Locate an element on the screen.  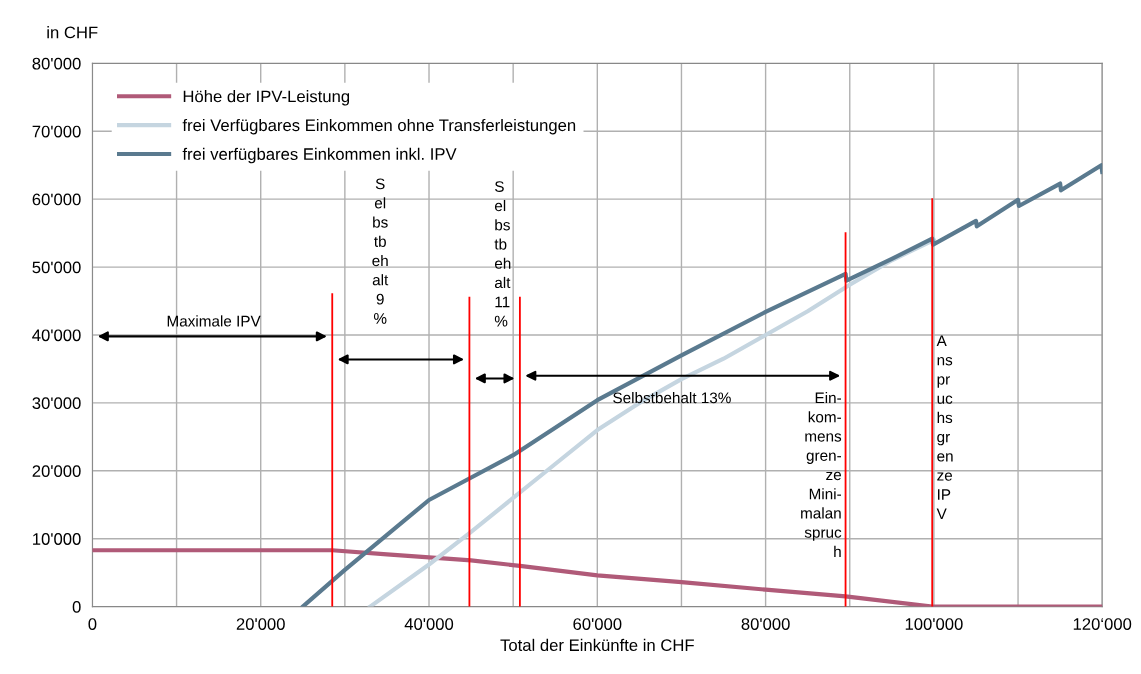
x-tick-label: 0 is located at coordinates (92, 624).